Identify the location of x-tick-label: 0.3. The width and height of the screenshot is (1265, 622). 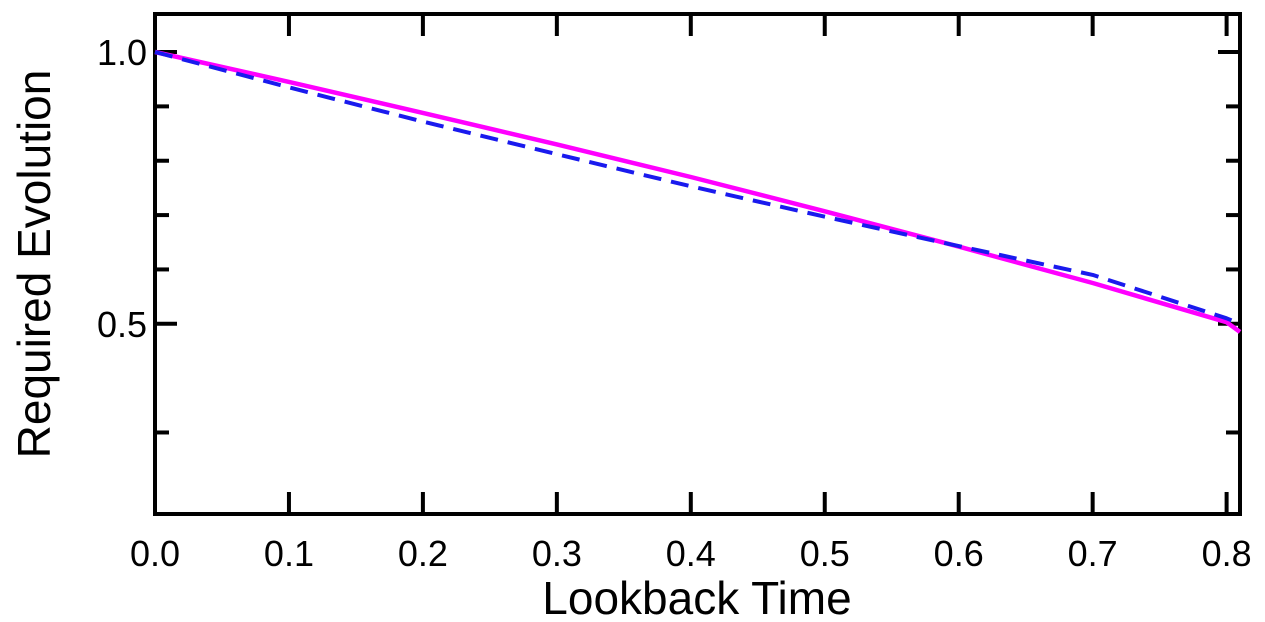
(557, 553).